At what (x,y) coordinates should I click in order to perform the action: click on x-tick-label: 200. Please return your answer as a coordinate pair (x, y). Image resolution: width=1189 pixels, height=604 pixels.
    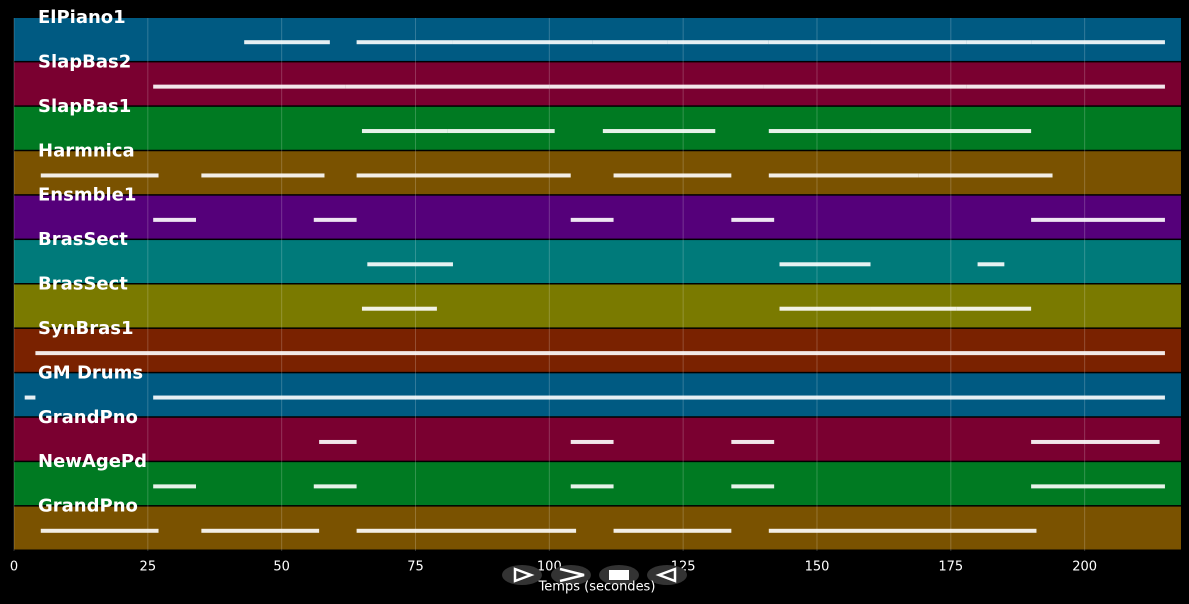
    Looking at the image, I should click on (1084, 567).